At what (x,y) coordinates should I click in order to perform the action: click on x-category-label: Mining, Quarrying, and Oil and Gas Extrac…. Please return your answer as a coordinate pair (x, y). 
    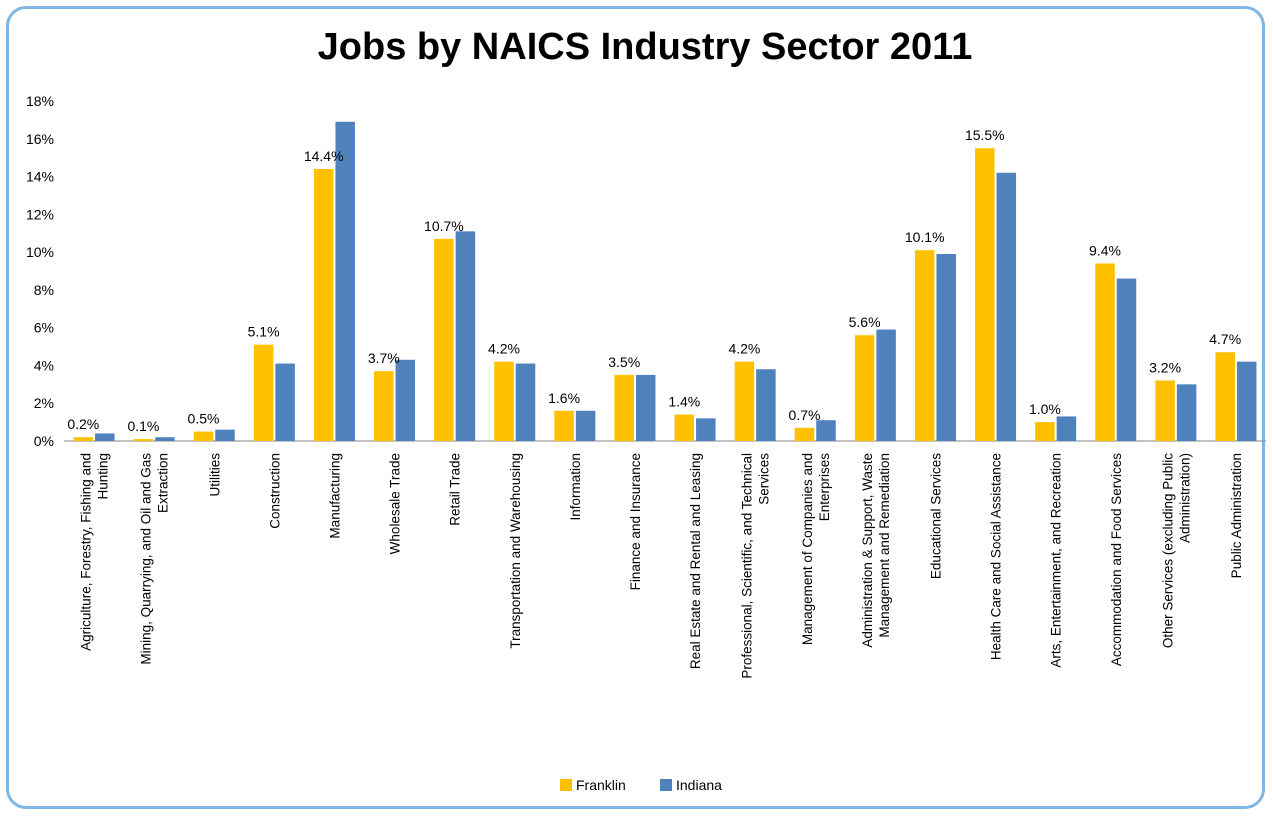
    Looking at the image, I should click on (155, 559).